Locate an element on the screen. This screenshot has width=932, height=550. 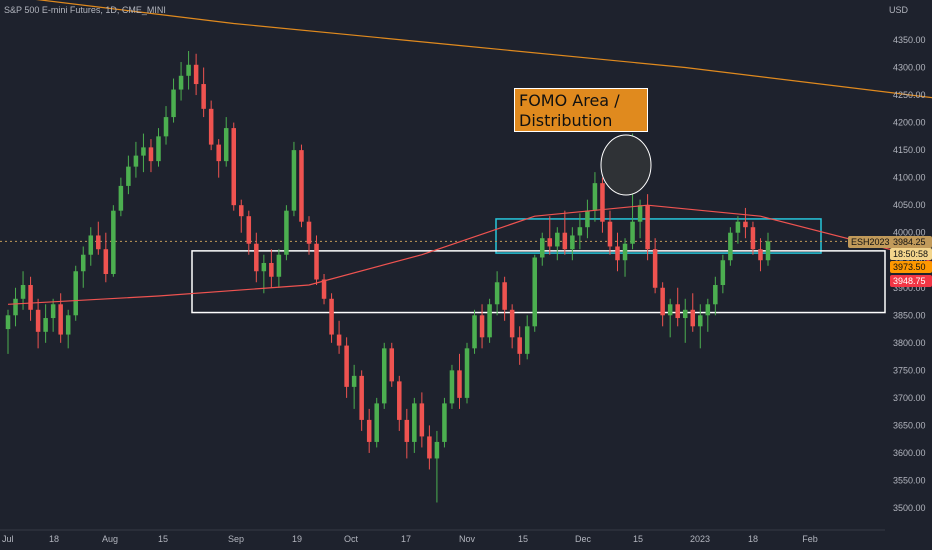
chart-title: S&P 500 E-mini Futures, 1D, CME_MINI is located at coordinates (85, 10).